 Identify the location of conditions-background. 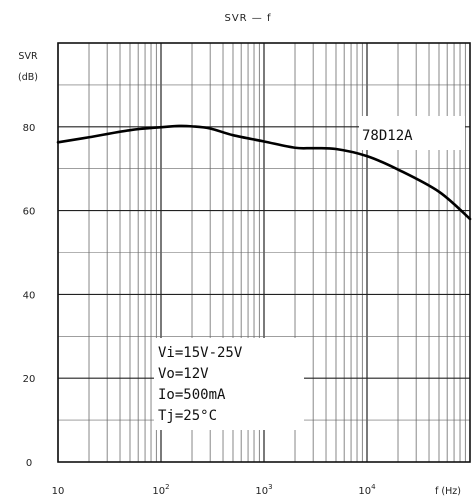
(229, 384).